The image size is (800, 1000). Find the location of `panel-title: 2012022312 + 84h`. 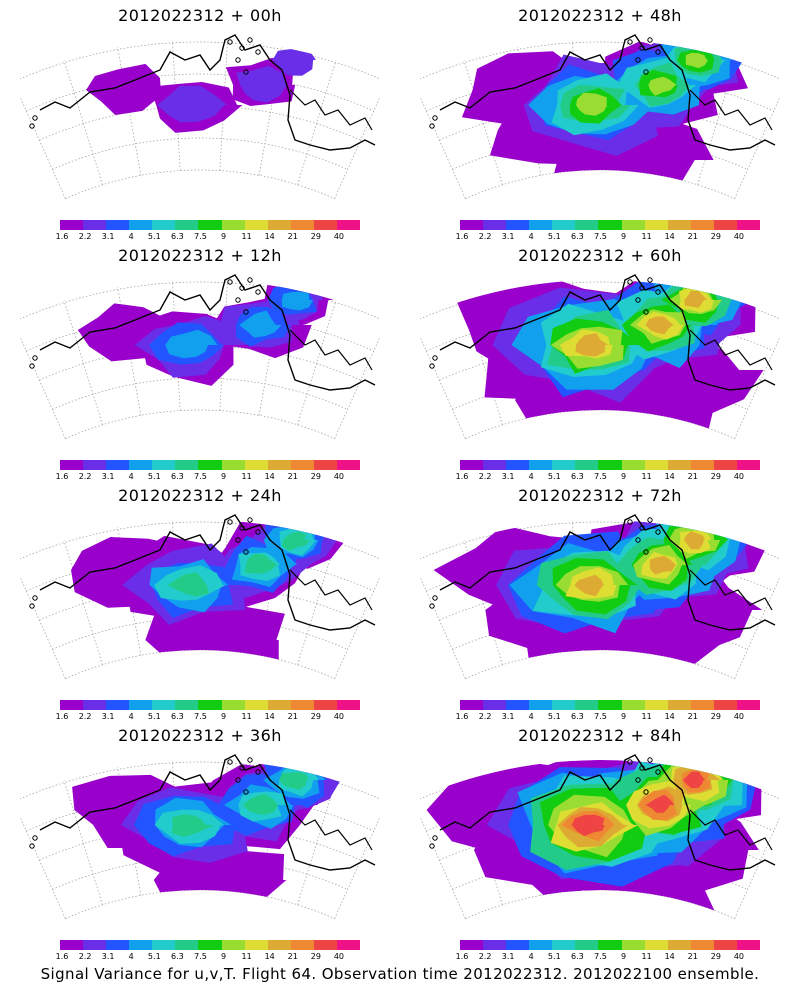

panel-title: 2012022312 + 84h is located at coordinates (600, 735).